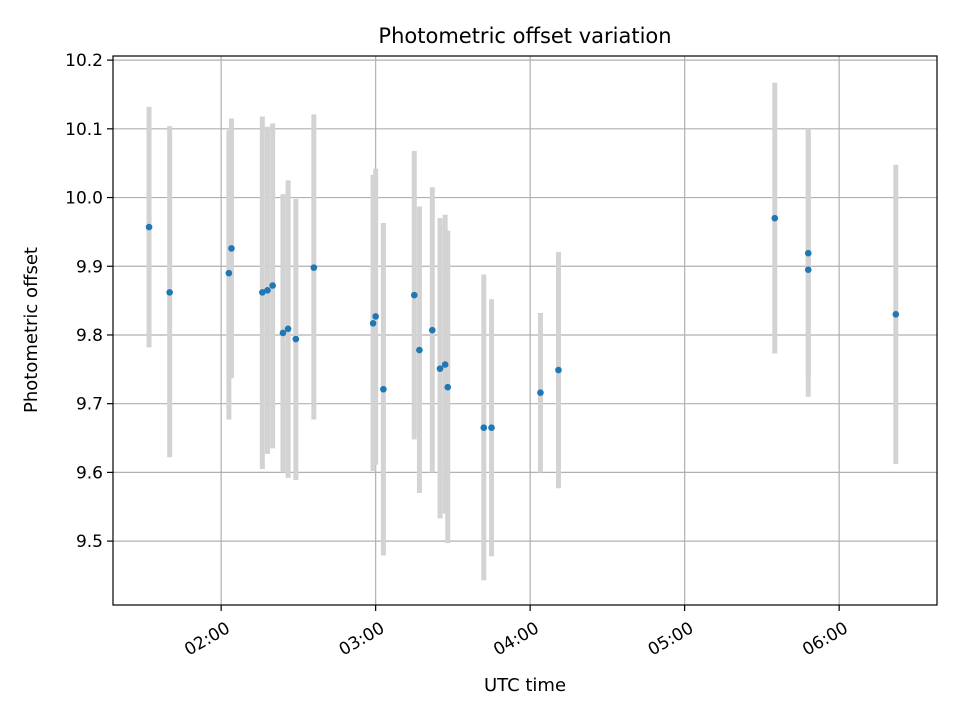 This screenshot has width=960, height=720. I want to click on x-tick-label: 06:00, so click(825, 639).